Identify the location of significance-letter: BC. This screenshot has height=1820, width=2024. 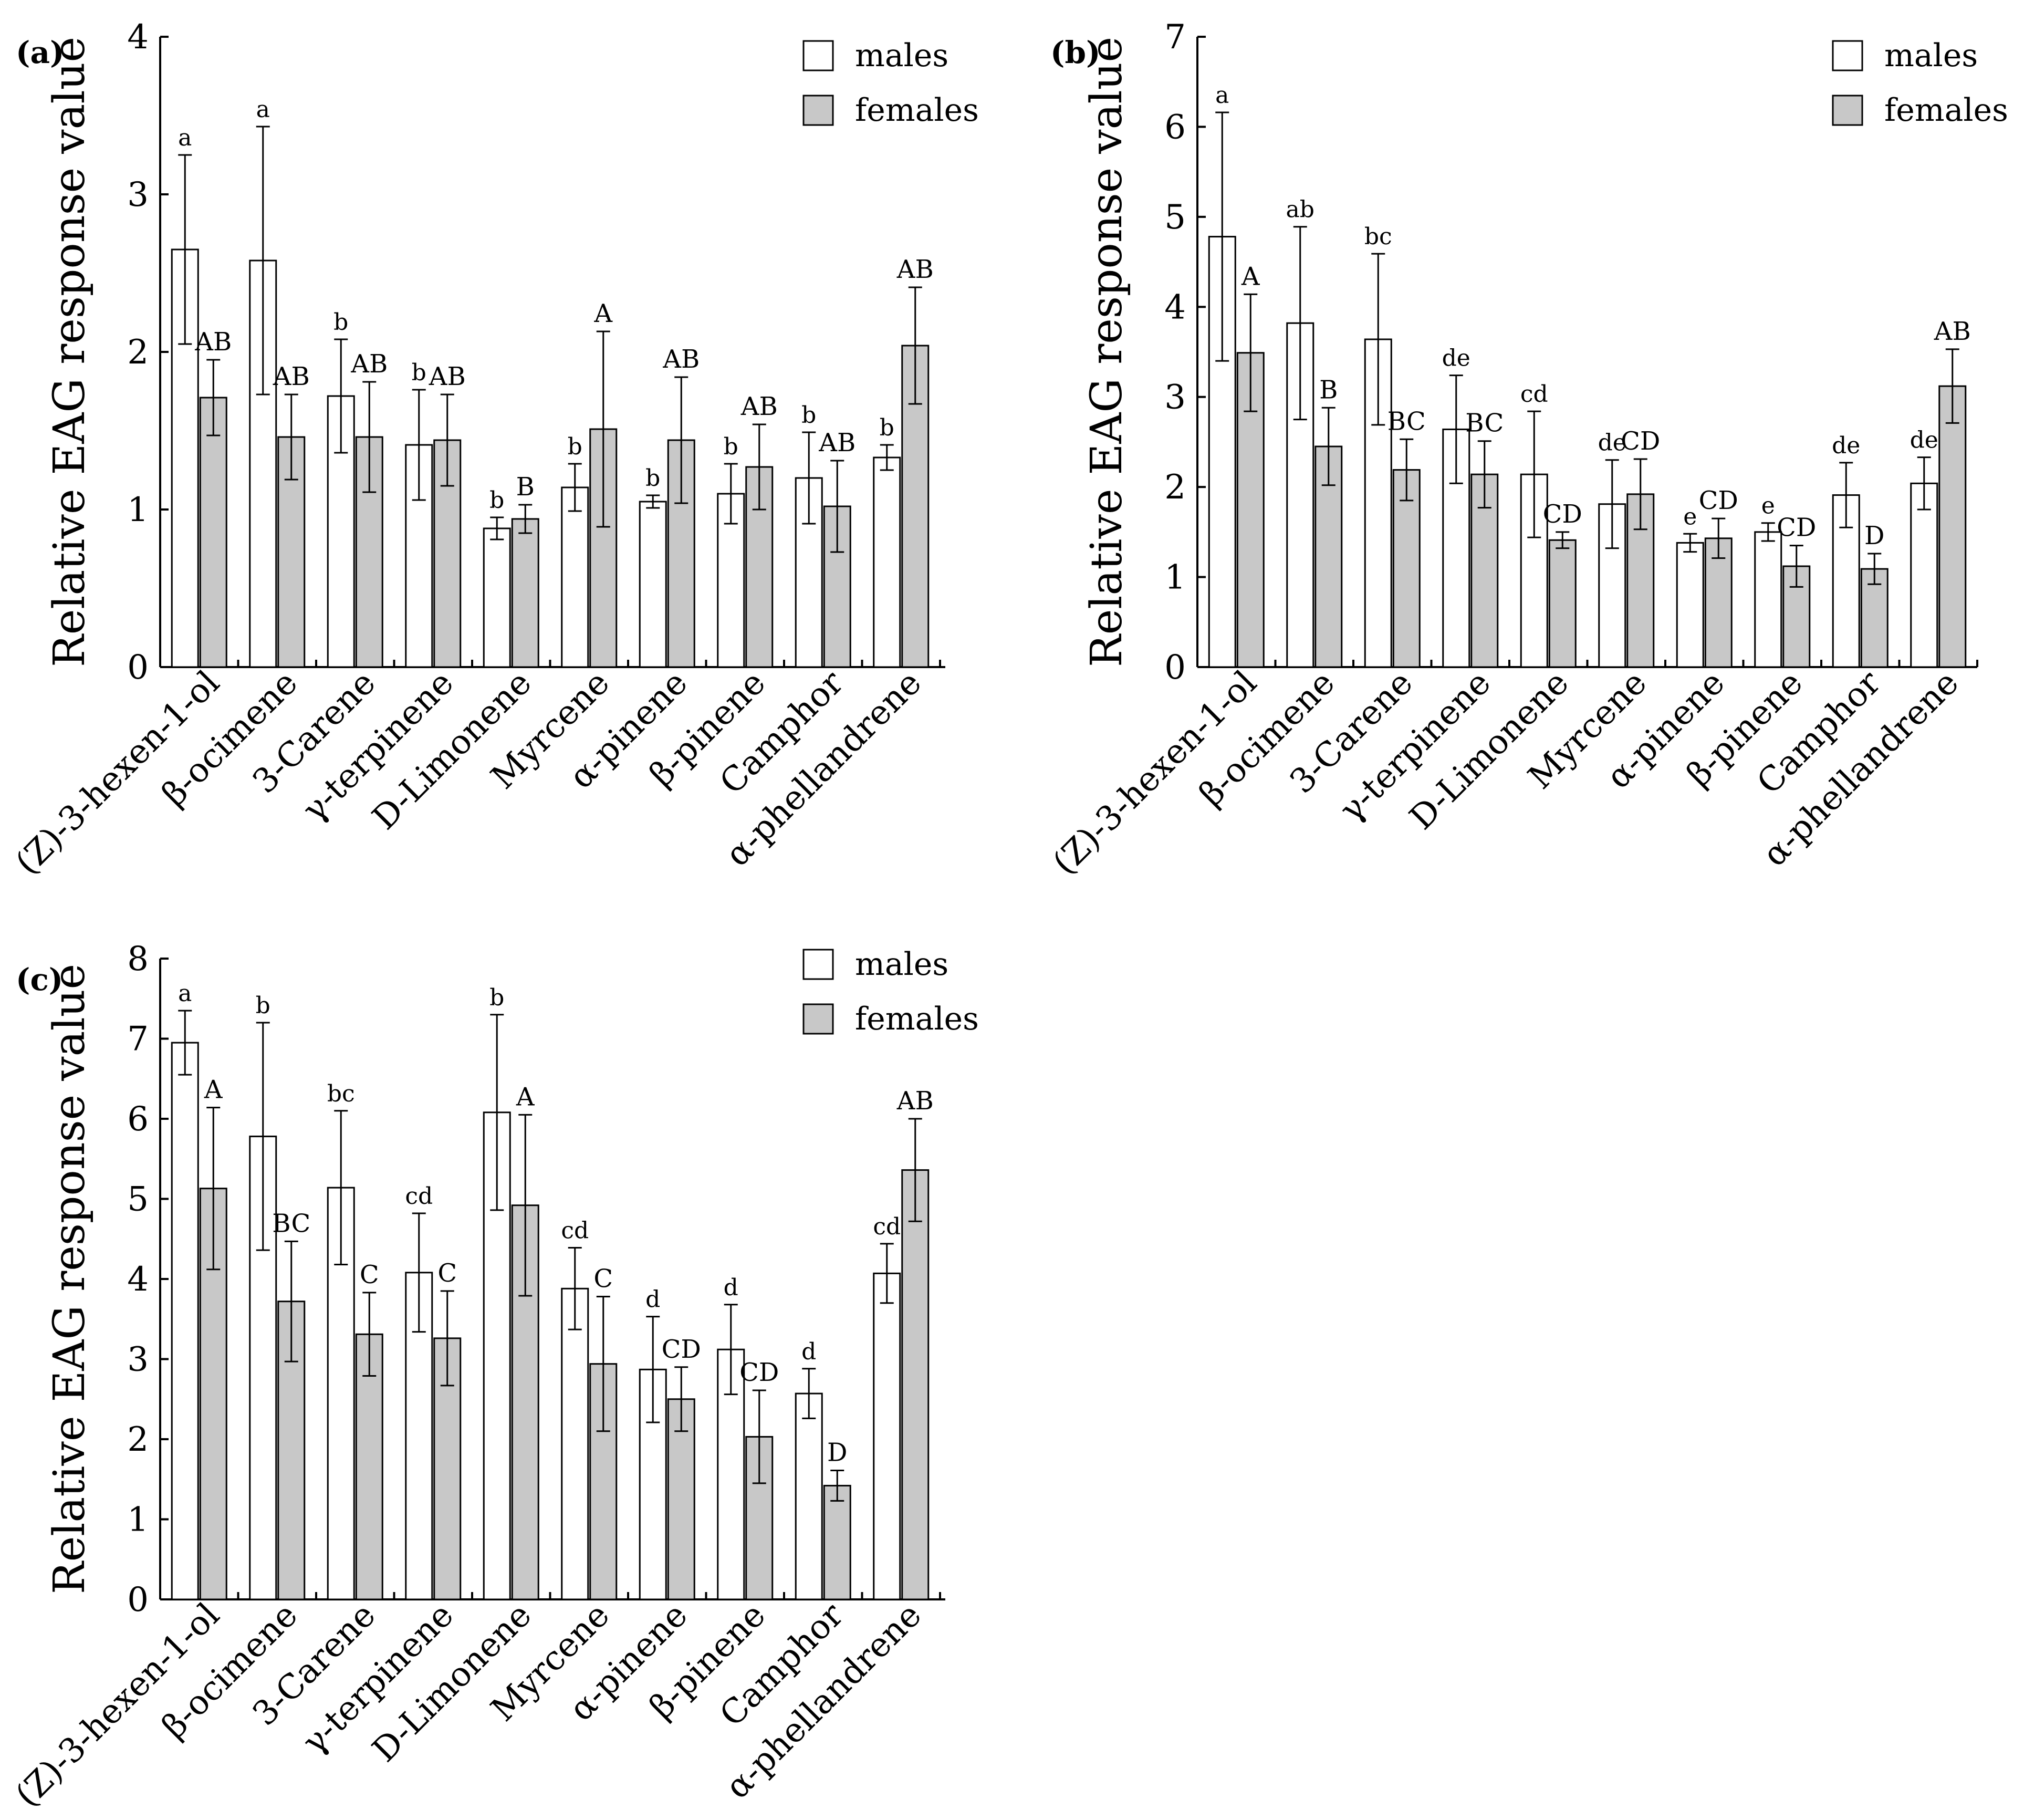
(291, 1223).